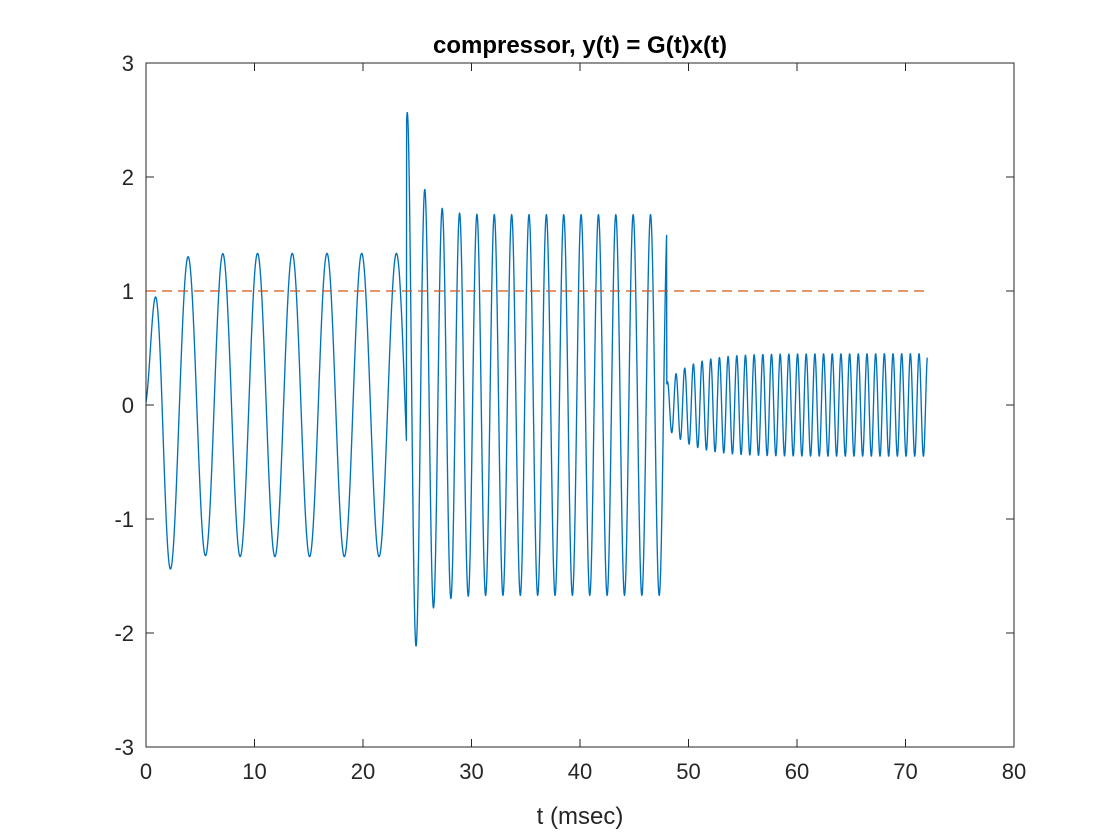  Describe the element at coordinates (797, 771) in the screenshot. I see `x-tick-label: 60` at that location.